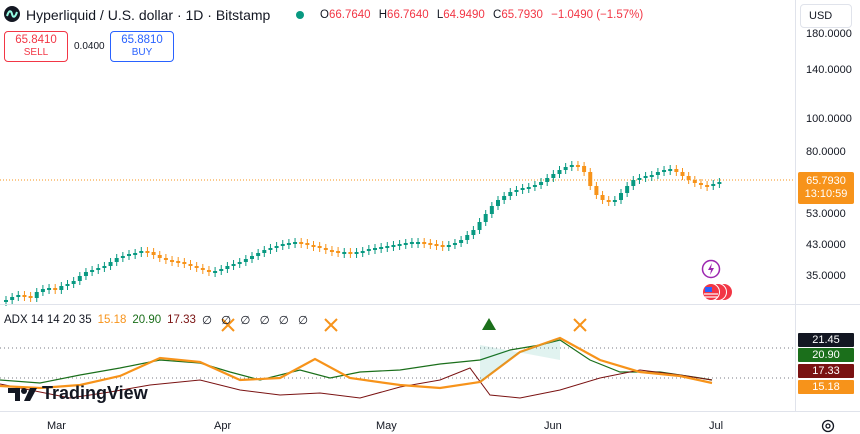  Describe the element at coordinates (717, 292) in the screenshot. I see `us-flag-icon` at that location.